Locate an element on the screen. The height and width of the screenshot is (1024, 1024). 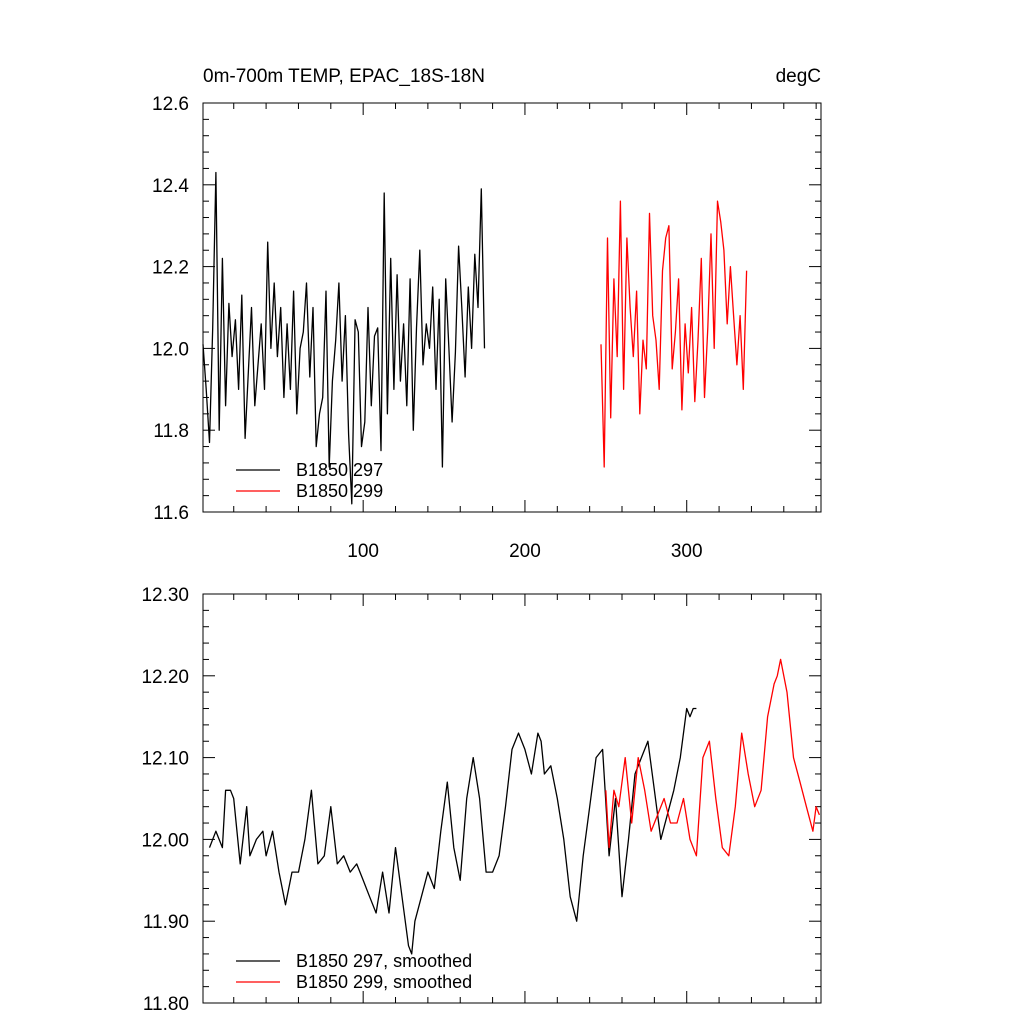
top-y-tick-label: 12.6 is located at coordinates (170, 104).